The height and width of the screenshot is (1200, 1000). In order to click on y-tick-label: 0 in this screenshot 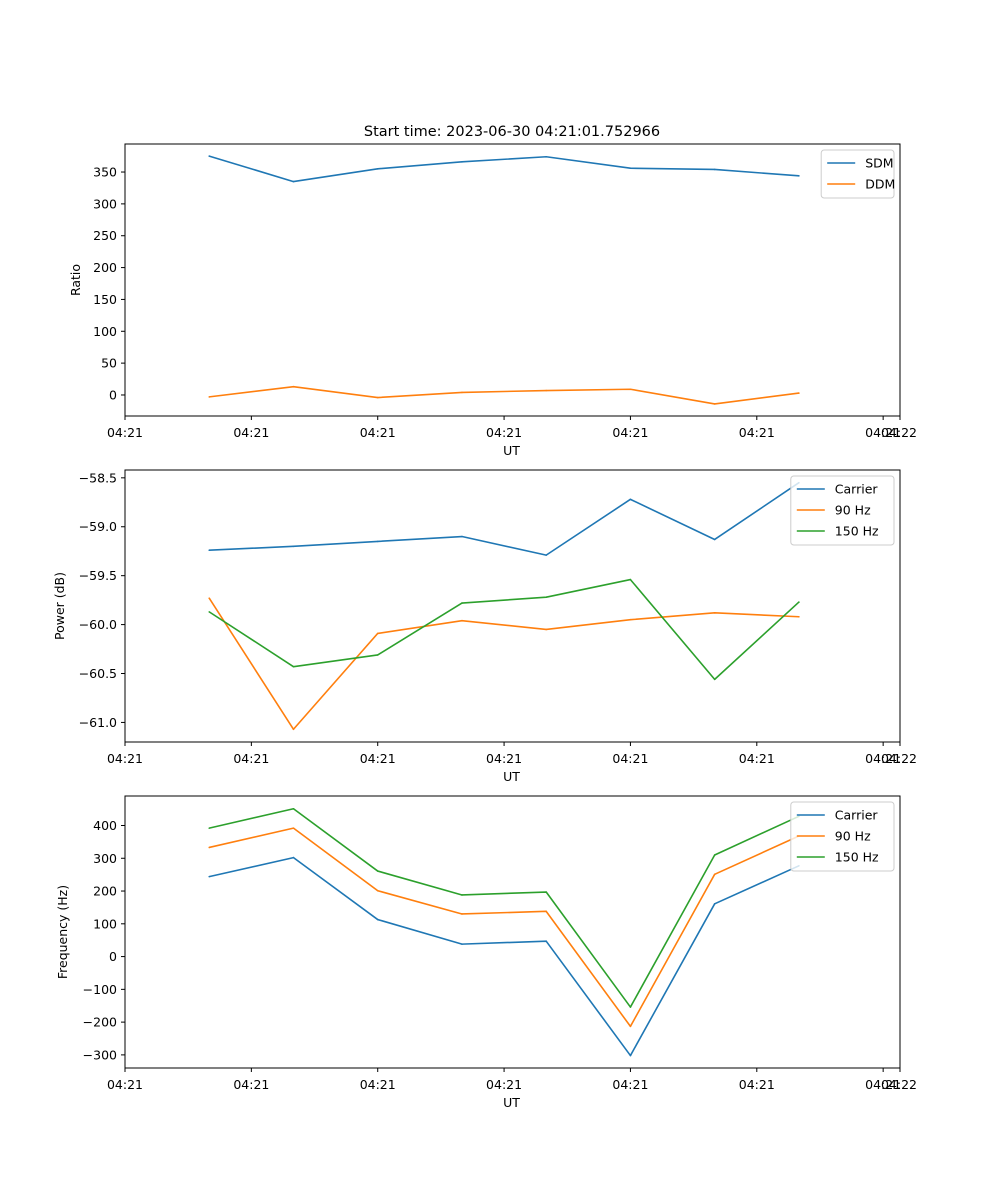, I will do `click(113, 956)`.